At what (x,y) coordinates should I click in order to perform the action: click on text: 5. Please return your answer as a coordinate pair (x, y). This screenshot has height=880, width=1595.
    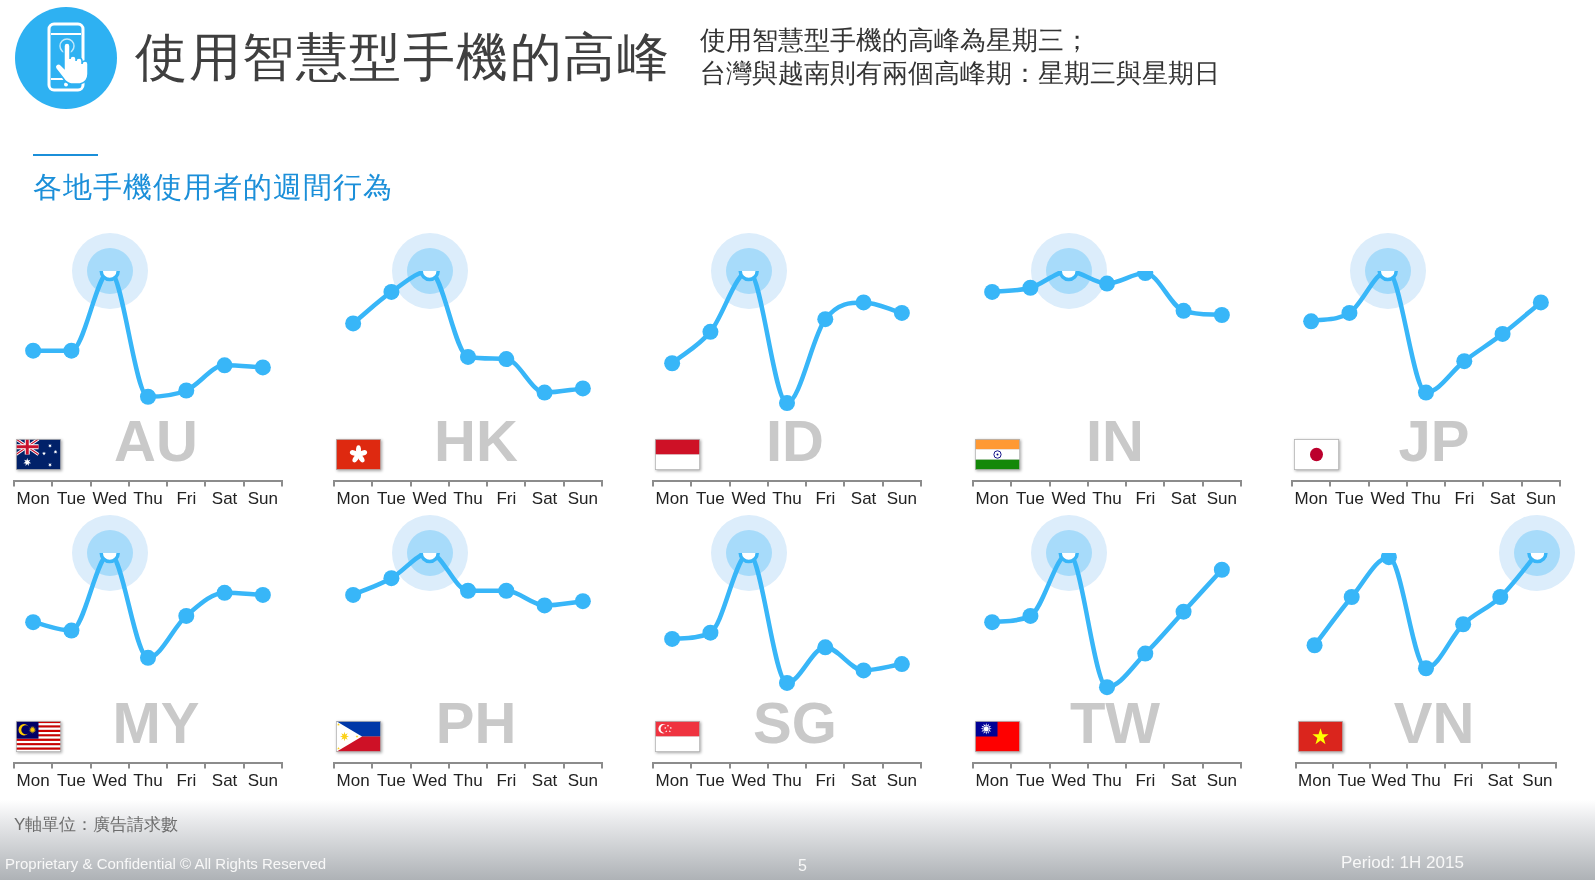
    Looking at the image, I should click on (802, 866).